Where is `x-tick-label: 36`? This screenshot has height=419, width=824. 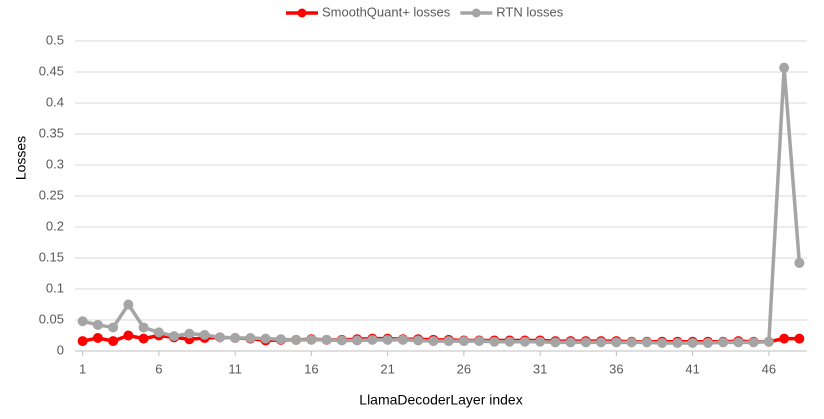
x-tick-label: 36 is located at coordinates (616, 368).